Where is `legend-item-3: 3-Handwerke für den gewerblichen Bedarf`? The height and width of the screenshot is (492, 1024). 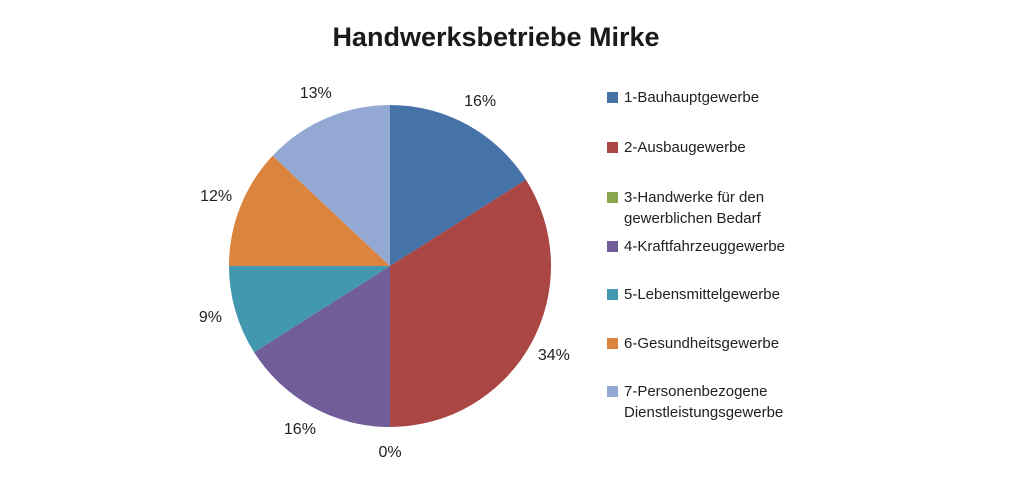
legend-item-3: 3-Handwerke für den gewerblichen Bedarf is located at coordinates (685, 208).